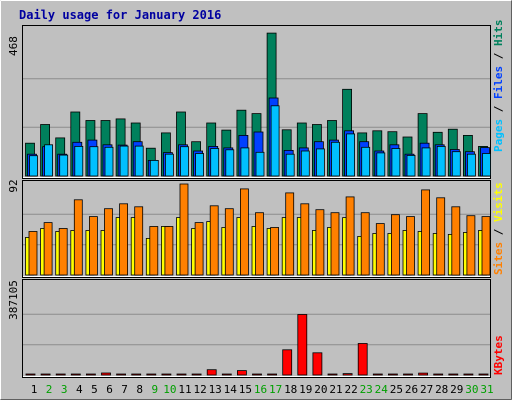 This screenshot has width=512, height=400. Describe the element at coordinates (305, 389) in the screenshot. I see `day-tick-label: 19` at that location.